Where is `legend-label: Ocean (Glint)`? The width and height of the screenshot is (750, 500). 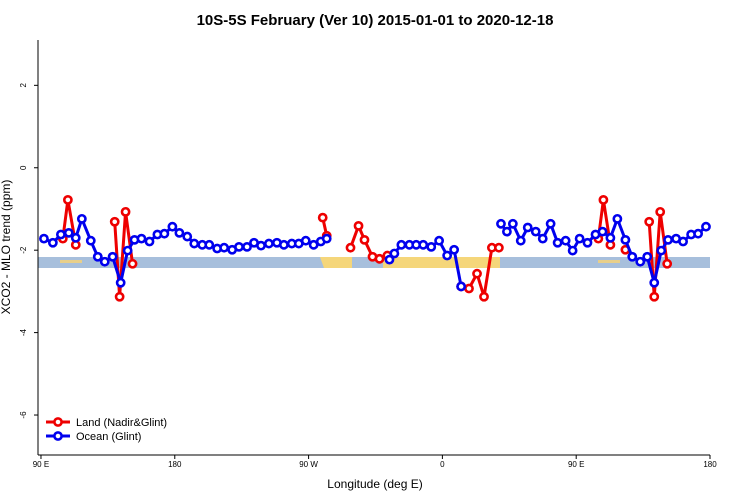 legend-label: Ocean (Glint) is located at coordinates (108, 437).